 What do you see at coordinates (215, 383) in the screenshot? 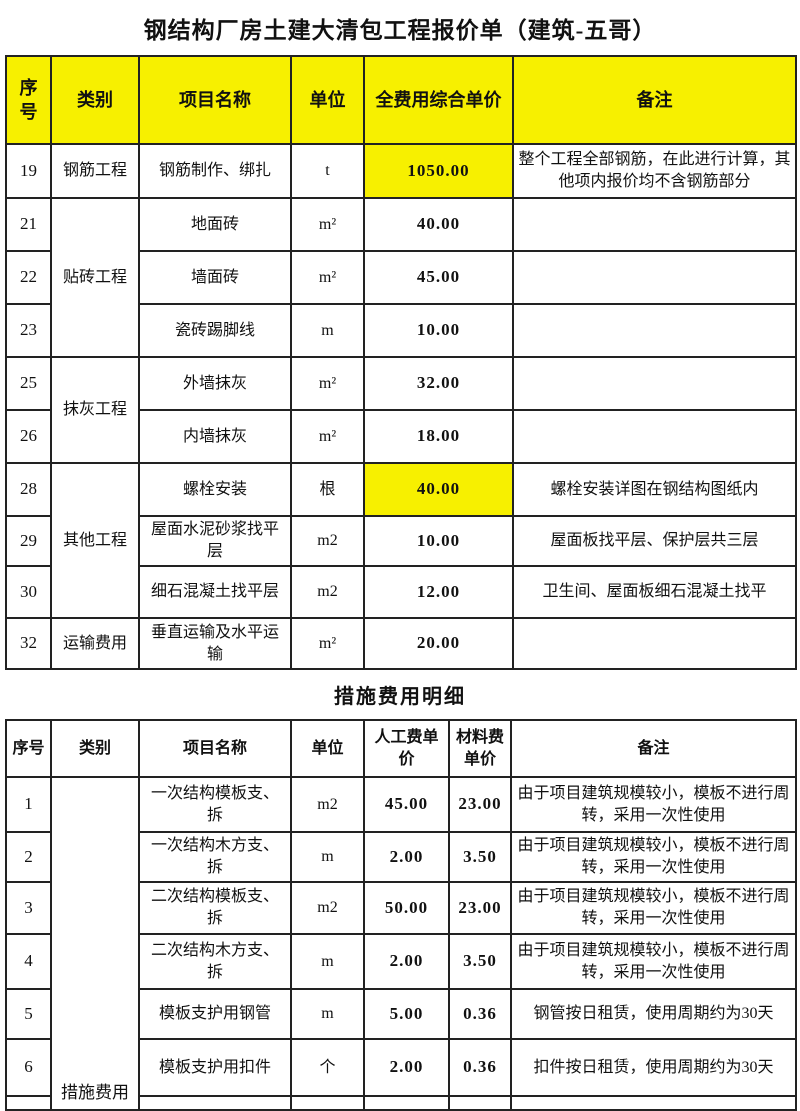
I see `cell-item-name: 外墙抹灰` at bounding box center [215, 383].